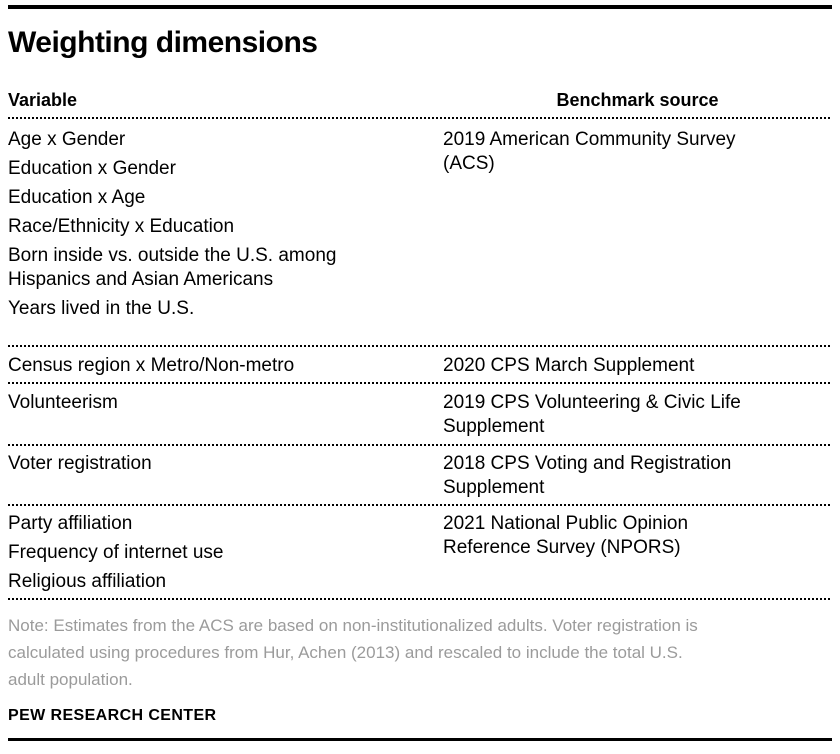 This screenshot has width=840, height=754. What do you see at coordinates (225, 524) in the screenshot?
I see `variable-item: Party affiliation` at bounding box center [225, 524].